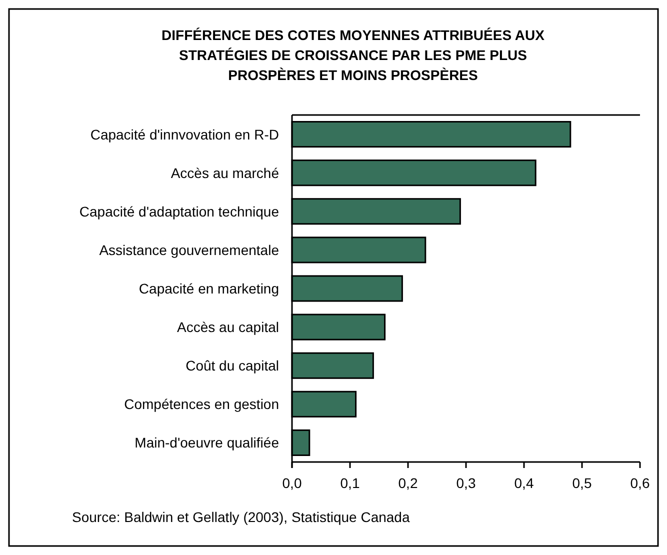 The height and width of the screenshot is (555, 667). I want to click on y-tick-label: Capacité d'innvovation en R-D, so click(184, 134).